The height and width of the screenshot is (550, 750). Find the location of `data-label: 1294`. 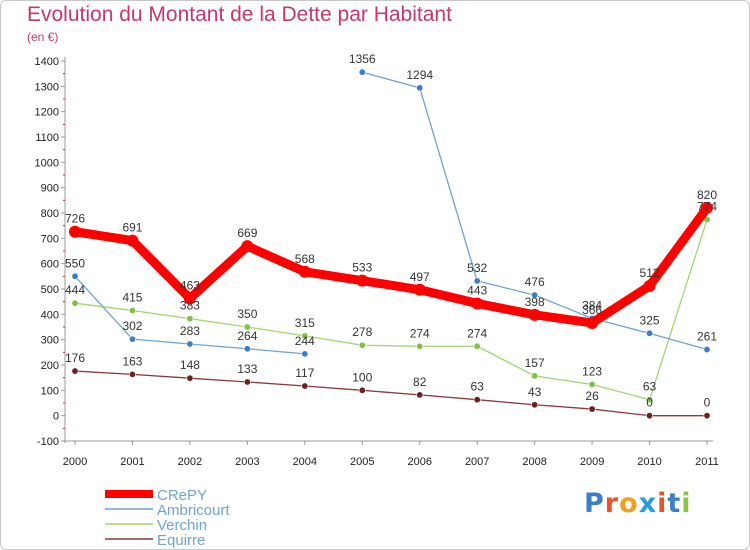

data-label: 1294 is located at coordinates (419, 75).